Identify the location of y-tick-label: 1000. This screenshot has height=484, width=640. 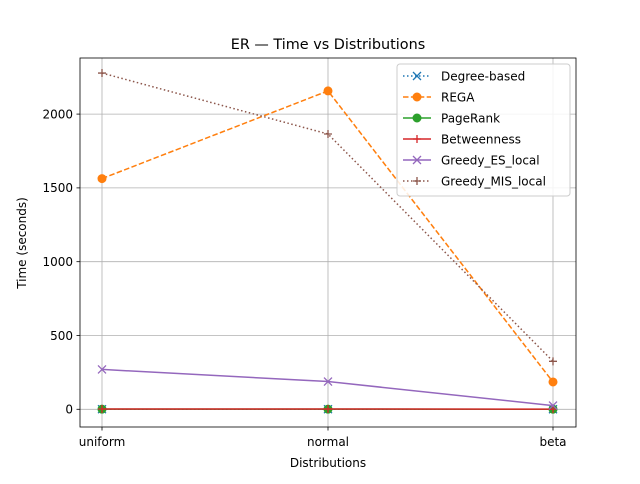
(57, 262).